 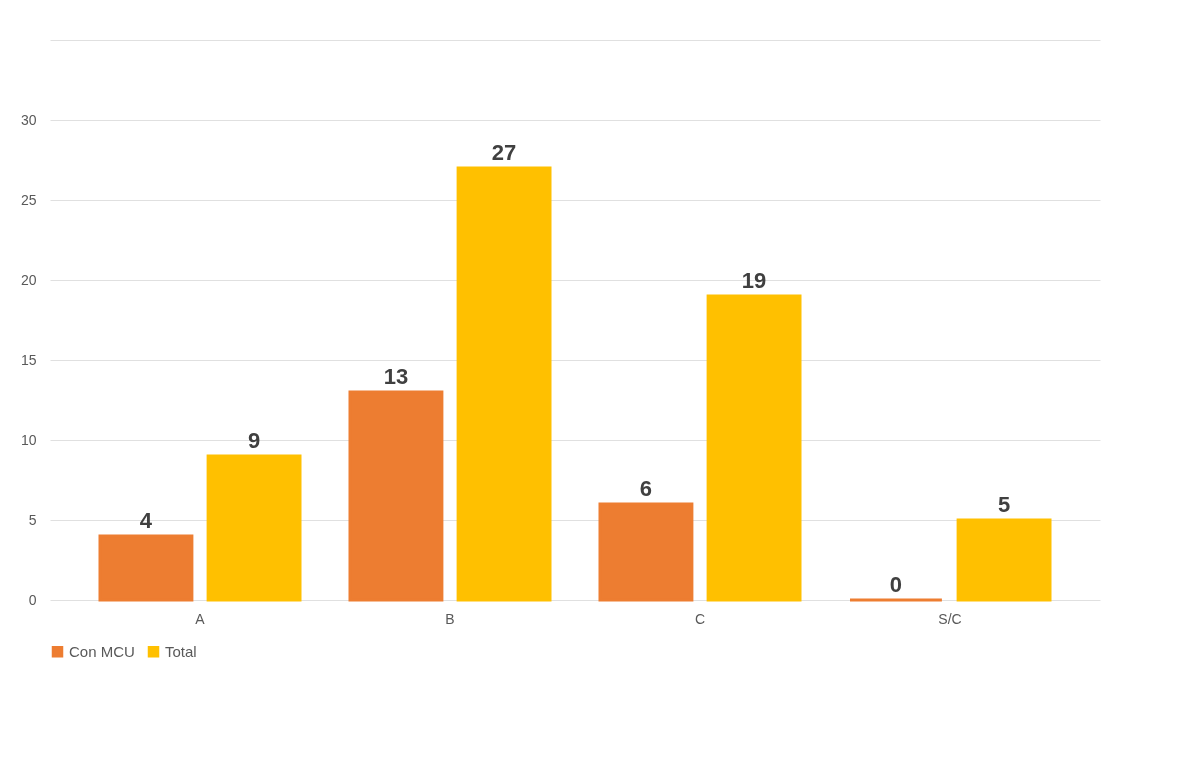 What do you see at coordinates (950, 618) in the screenshot?
I see `x-tick-label: S/C` at bounding box center [950, 618].